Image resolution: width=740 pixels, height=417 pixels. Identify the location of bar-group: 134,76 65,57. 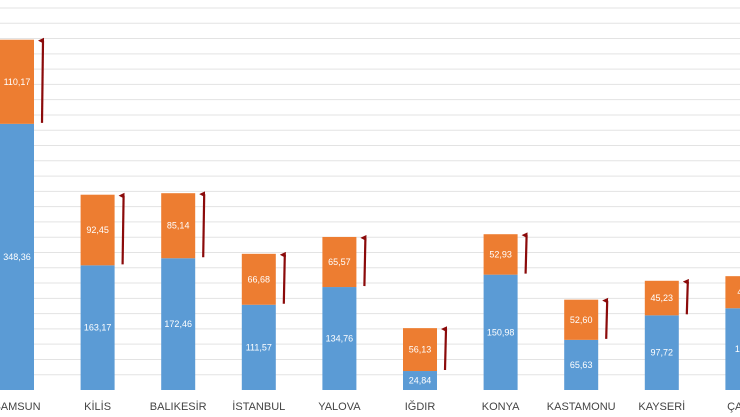
(344, 312).